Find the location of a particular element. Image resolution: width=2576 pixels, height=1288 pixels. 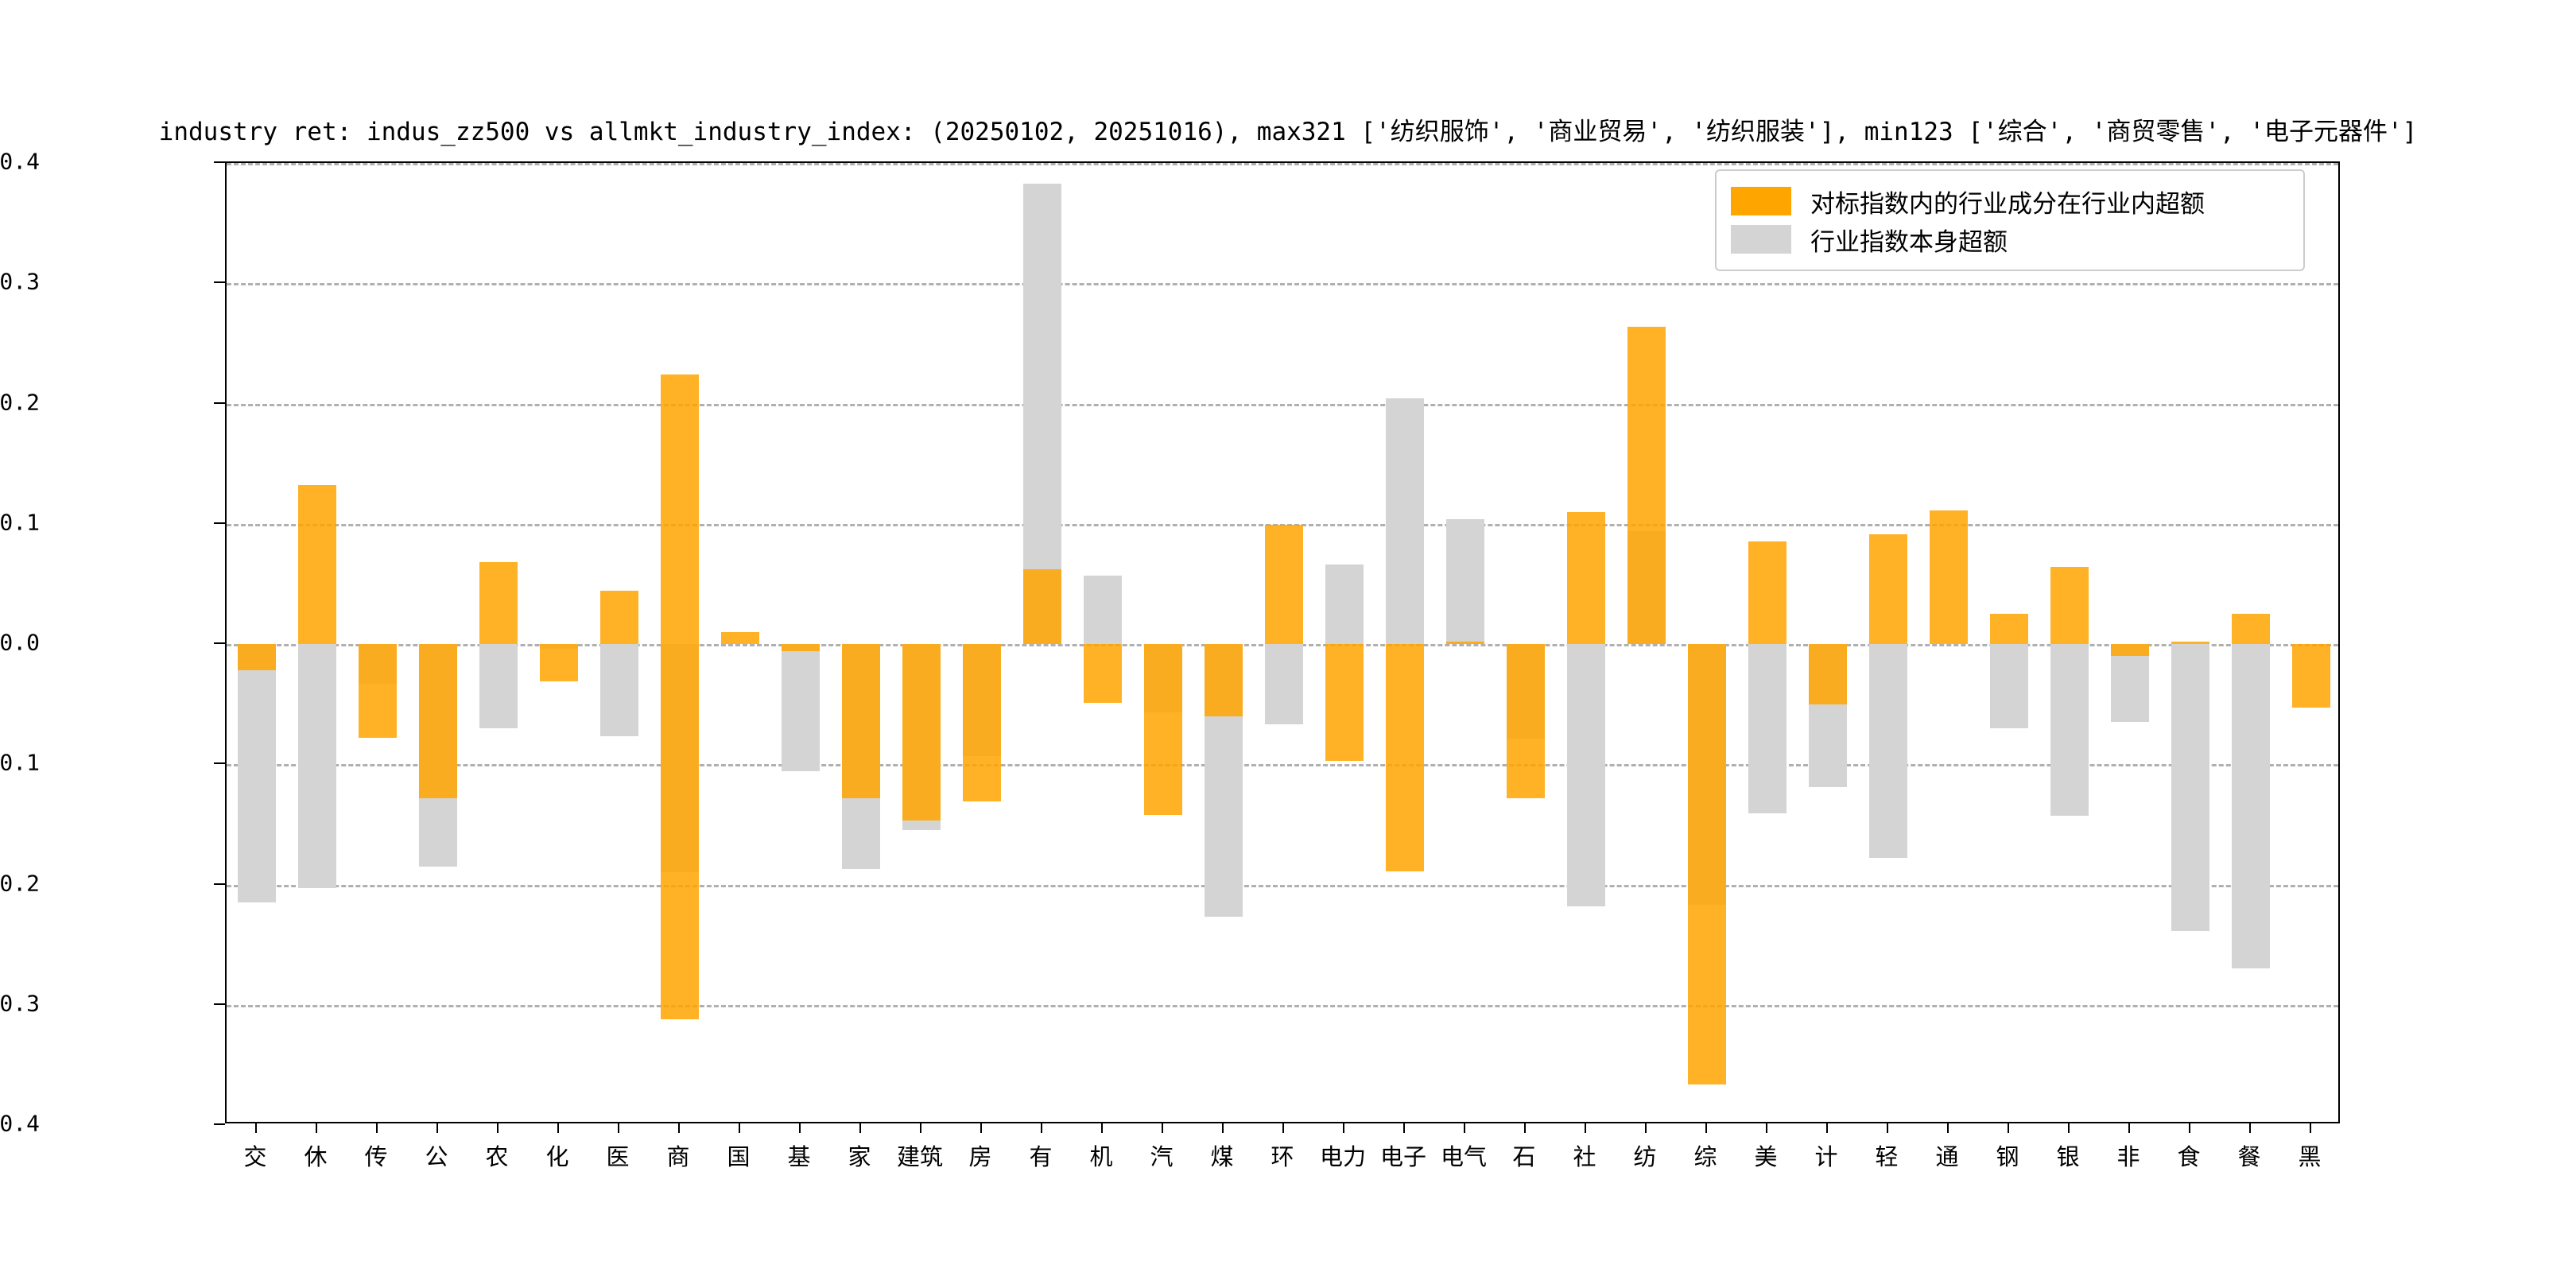

x-tick-label: 休 is located at coordinates (316, 1157).